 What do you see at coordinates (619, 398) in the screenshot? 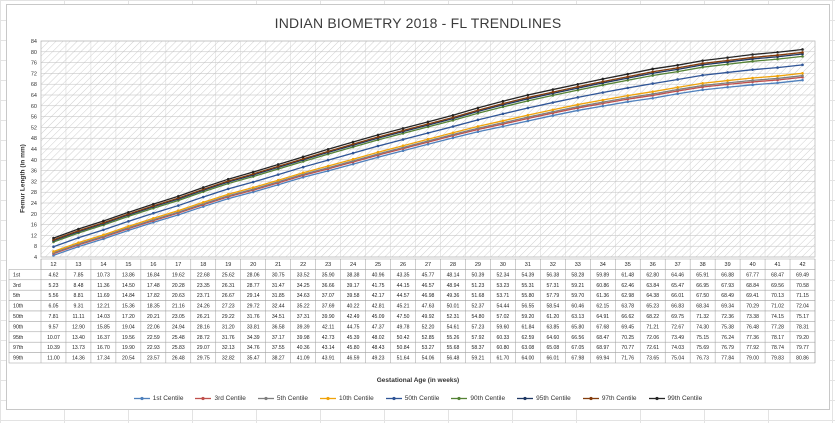
I see `legend-label: 97th Centile` at bounding box center [619, 398].